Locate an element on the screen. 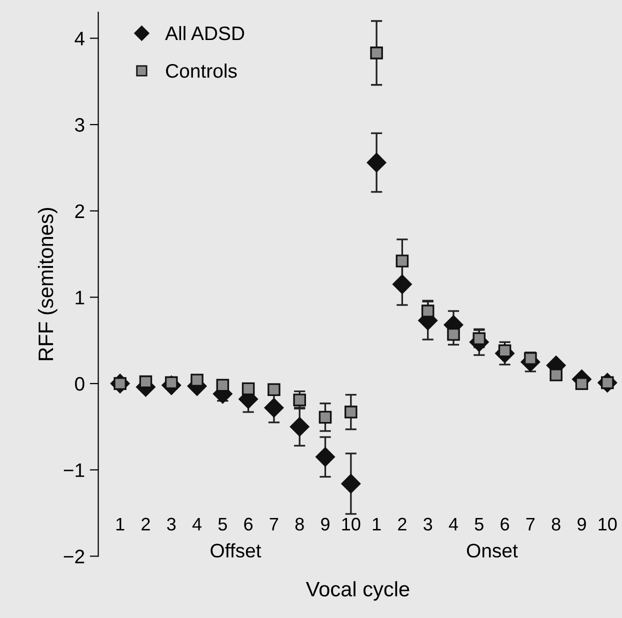 This screenshot has height=618, width=622. y-tick-label: −2 is located at coordinates (74, 557).